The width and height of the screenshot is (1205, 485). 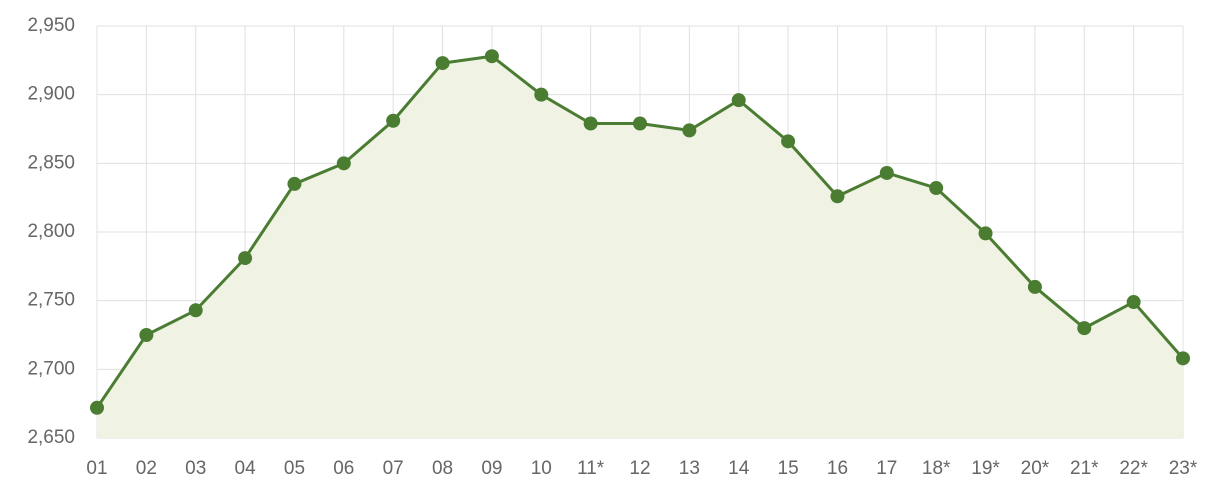 I want to click on y-tick-label: 2,800, so click(x=51, y=231).